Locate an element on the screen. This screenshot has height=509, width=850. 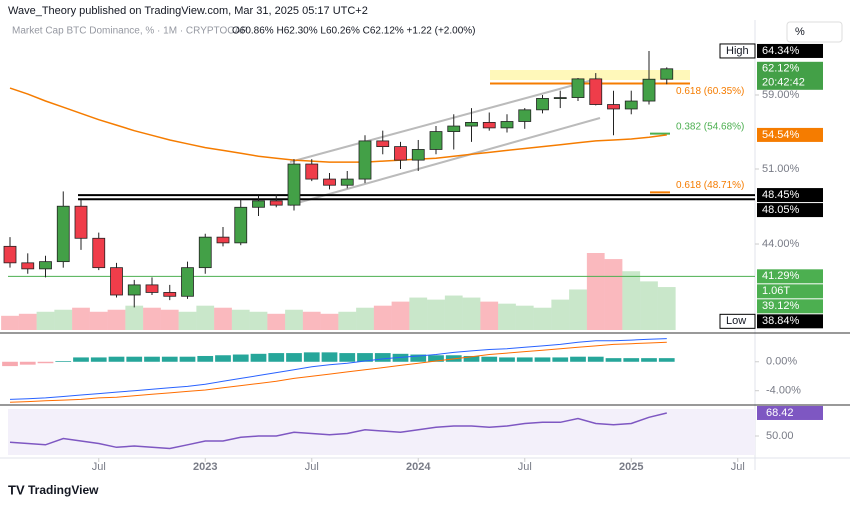
price-label: 64.34% is located at coordinates (781, 51).